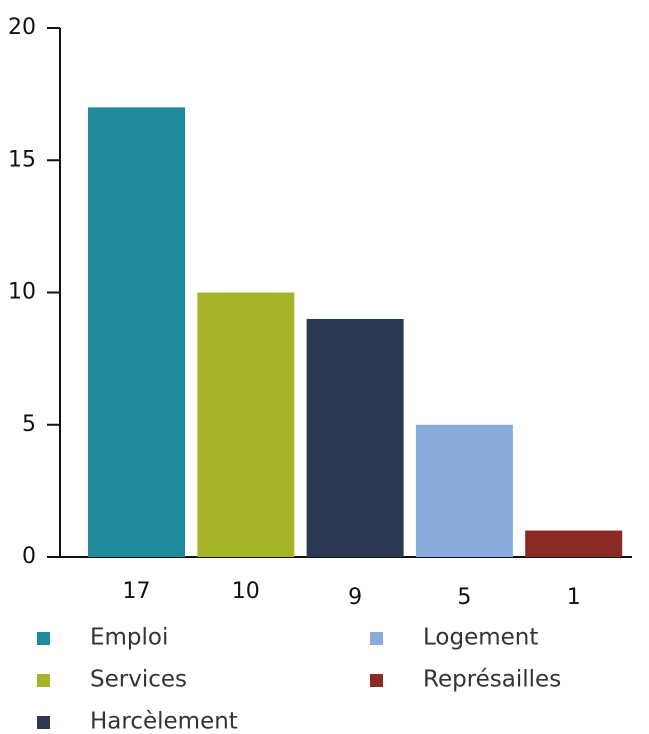  Describe the element at coordinates (137, 591) in the screenshot. I see `value-label: 17` at that location.